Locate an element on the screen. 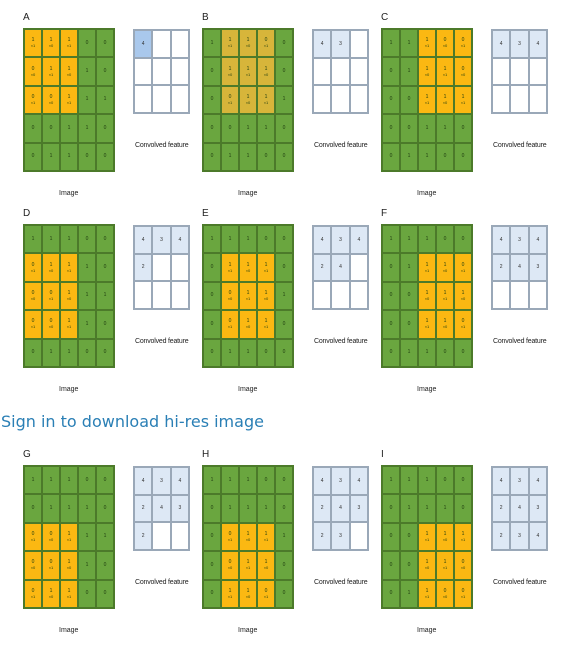 This screenshot has height=646, width=563. kernel-cell: 0 ×0 is located at coordinates (463, 71).